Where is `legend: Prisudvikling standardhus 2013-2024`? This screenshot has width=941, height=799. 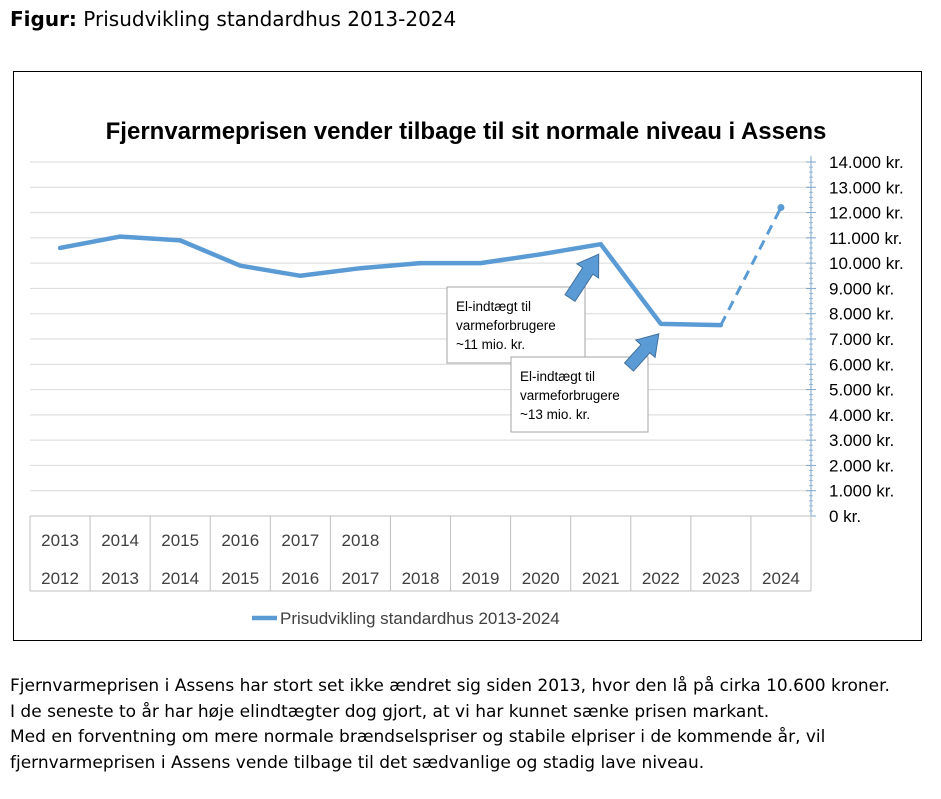 legend: Prisudvikling standardhus 2013-2024 is located at coordinates (406, 618).